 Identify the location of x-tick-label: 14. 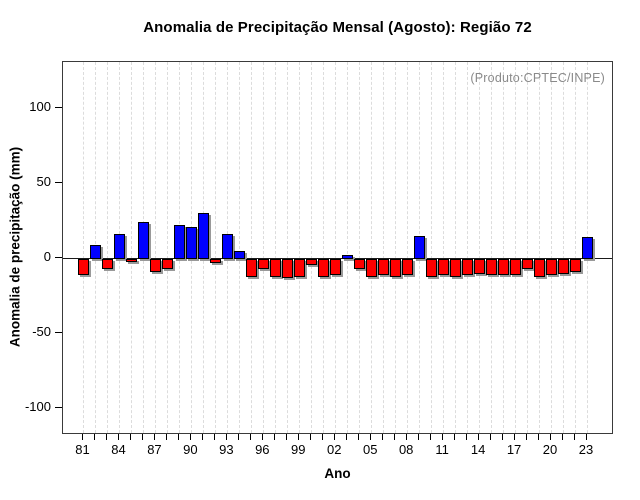
(478, 449).